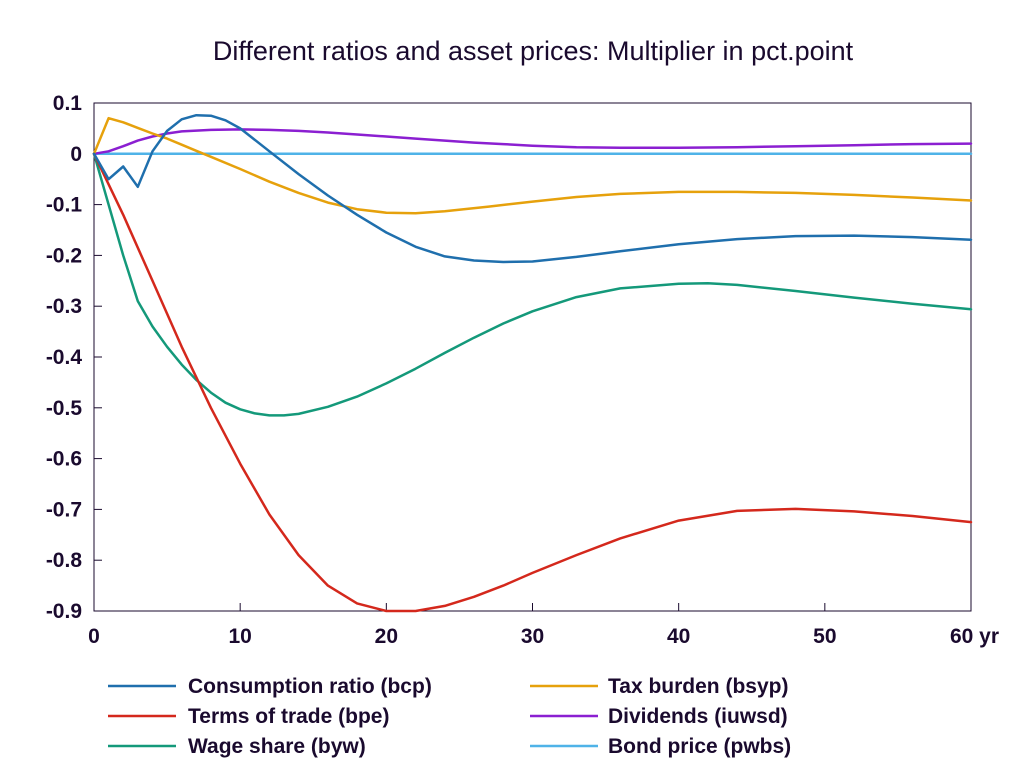 This screenshot has height=778, width=1024. I want to click on x-tick-label: 20, so click(386, 636).